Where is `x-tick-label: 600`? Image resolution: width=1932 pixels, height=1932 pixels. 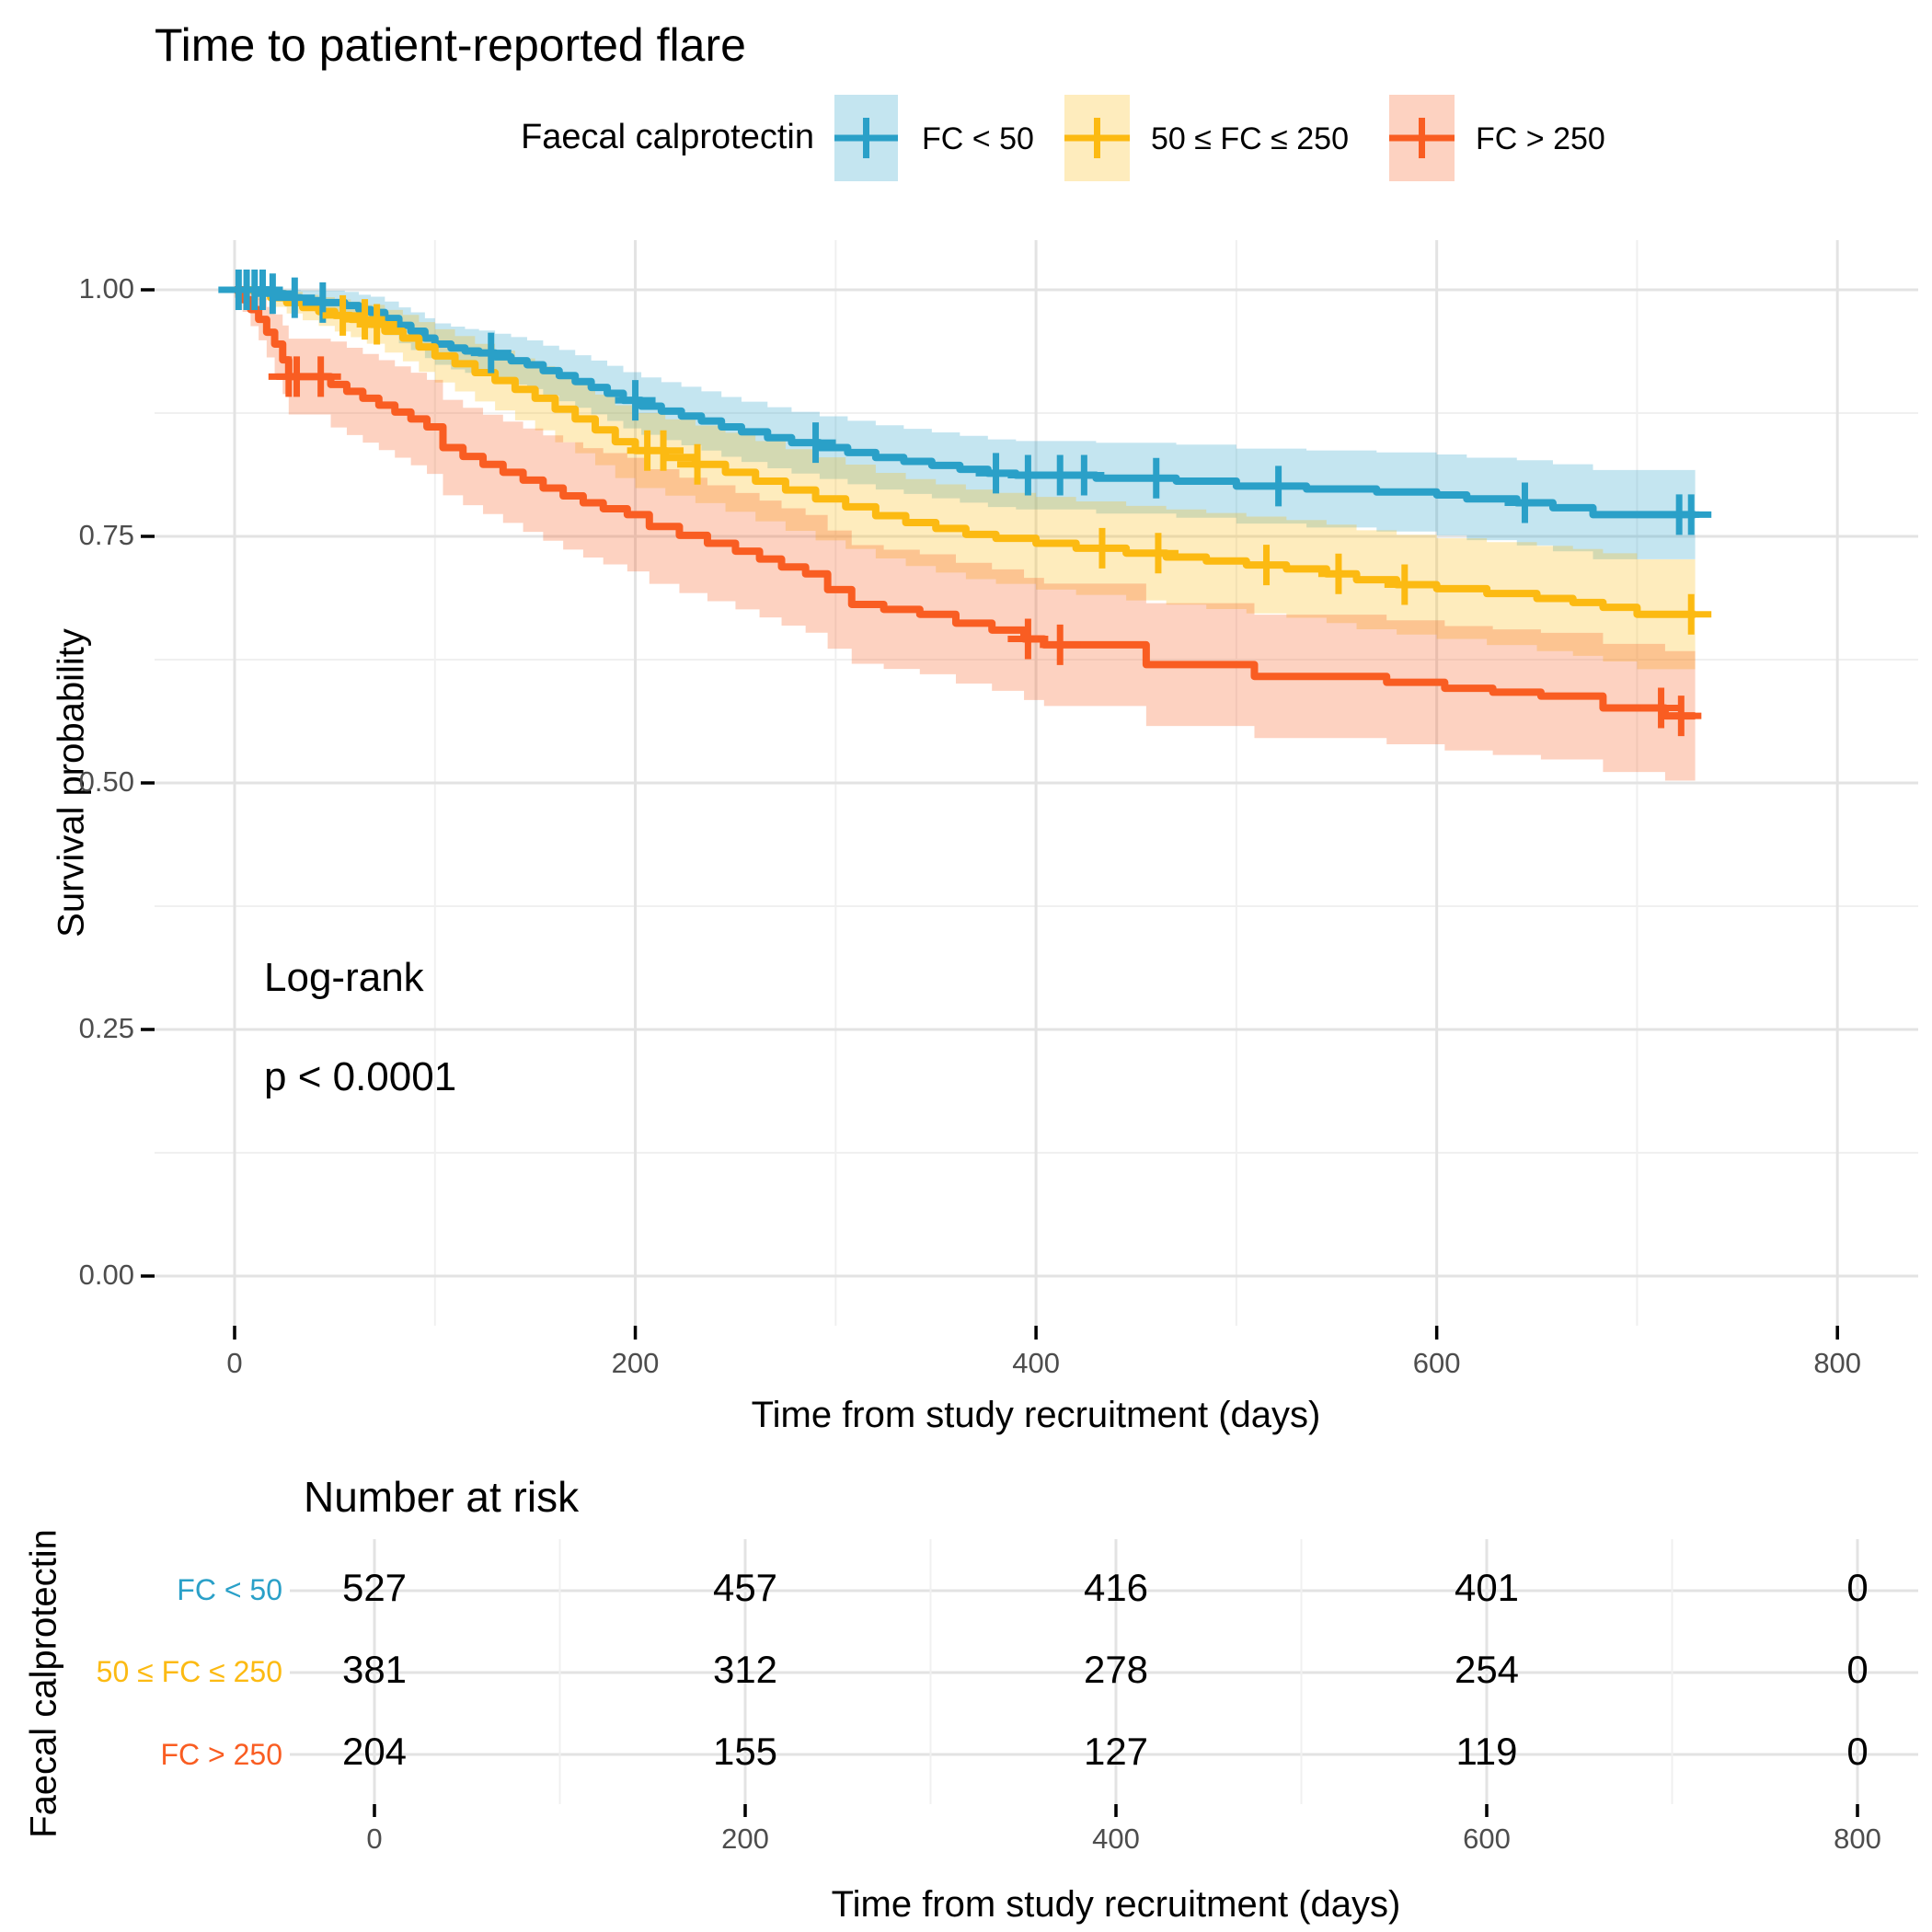
x-tick-label: 600 is located at coordinates (1436, 1363).